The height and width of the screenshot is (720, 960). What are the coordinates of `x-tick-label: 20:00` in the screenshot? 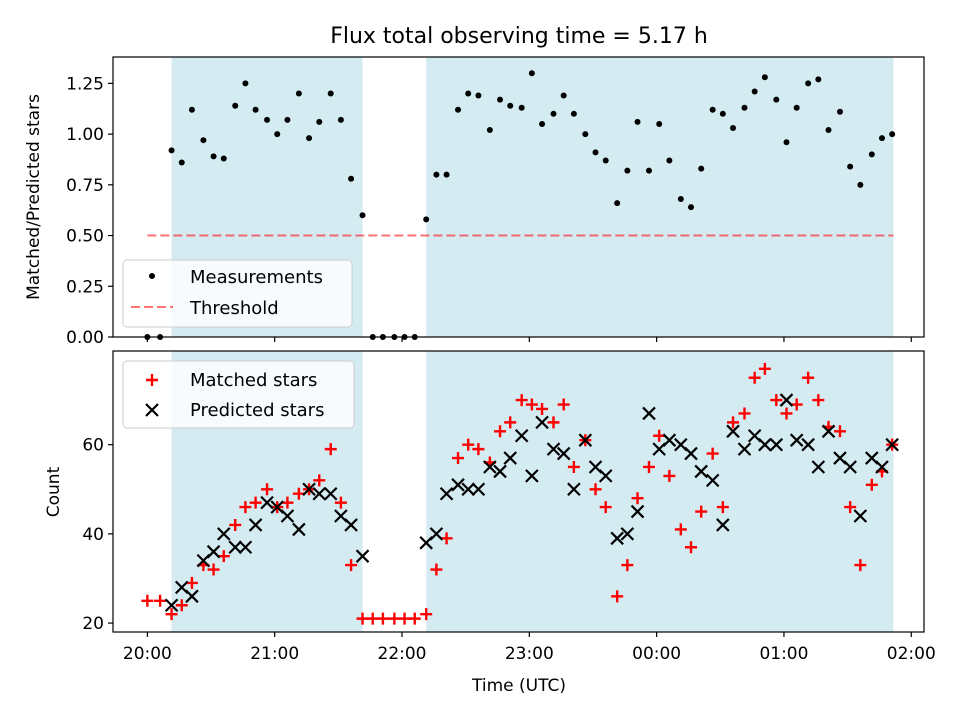 It's located at (147, 654).